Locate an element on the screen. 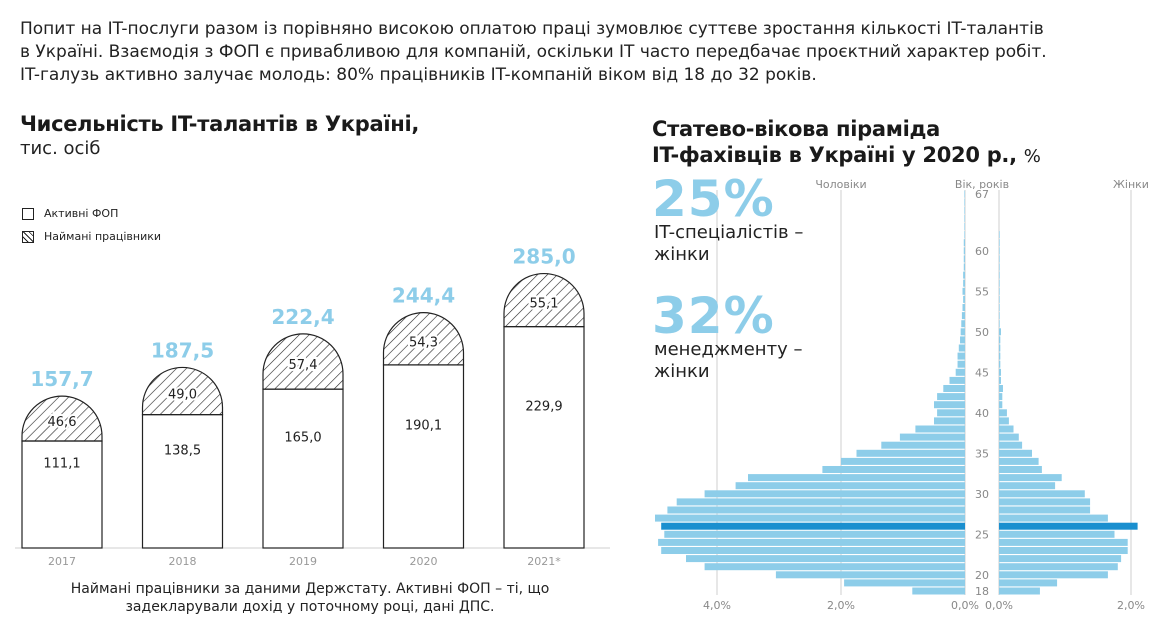 The width and height of the screenshot is (1162, 628). legend-swatch-plain is located at coordinates (28, 213).